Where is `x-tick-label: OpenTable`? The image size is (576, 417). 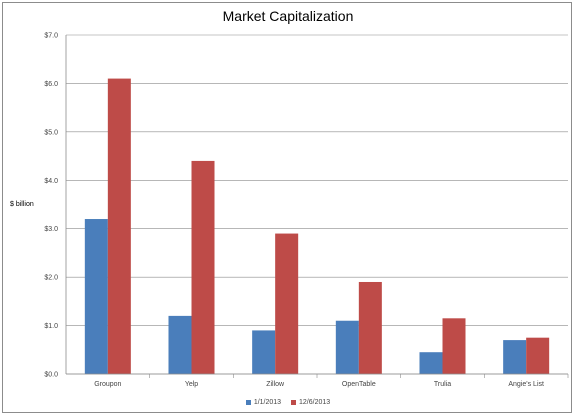
x-tick-label: OpenTable is located at coordinates (359, 384).